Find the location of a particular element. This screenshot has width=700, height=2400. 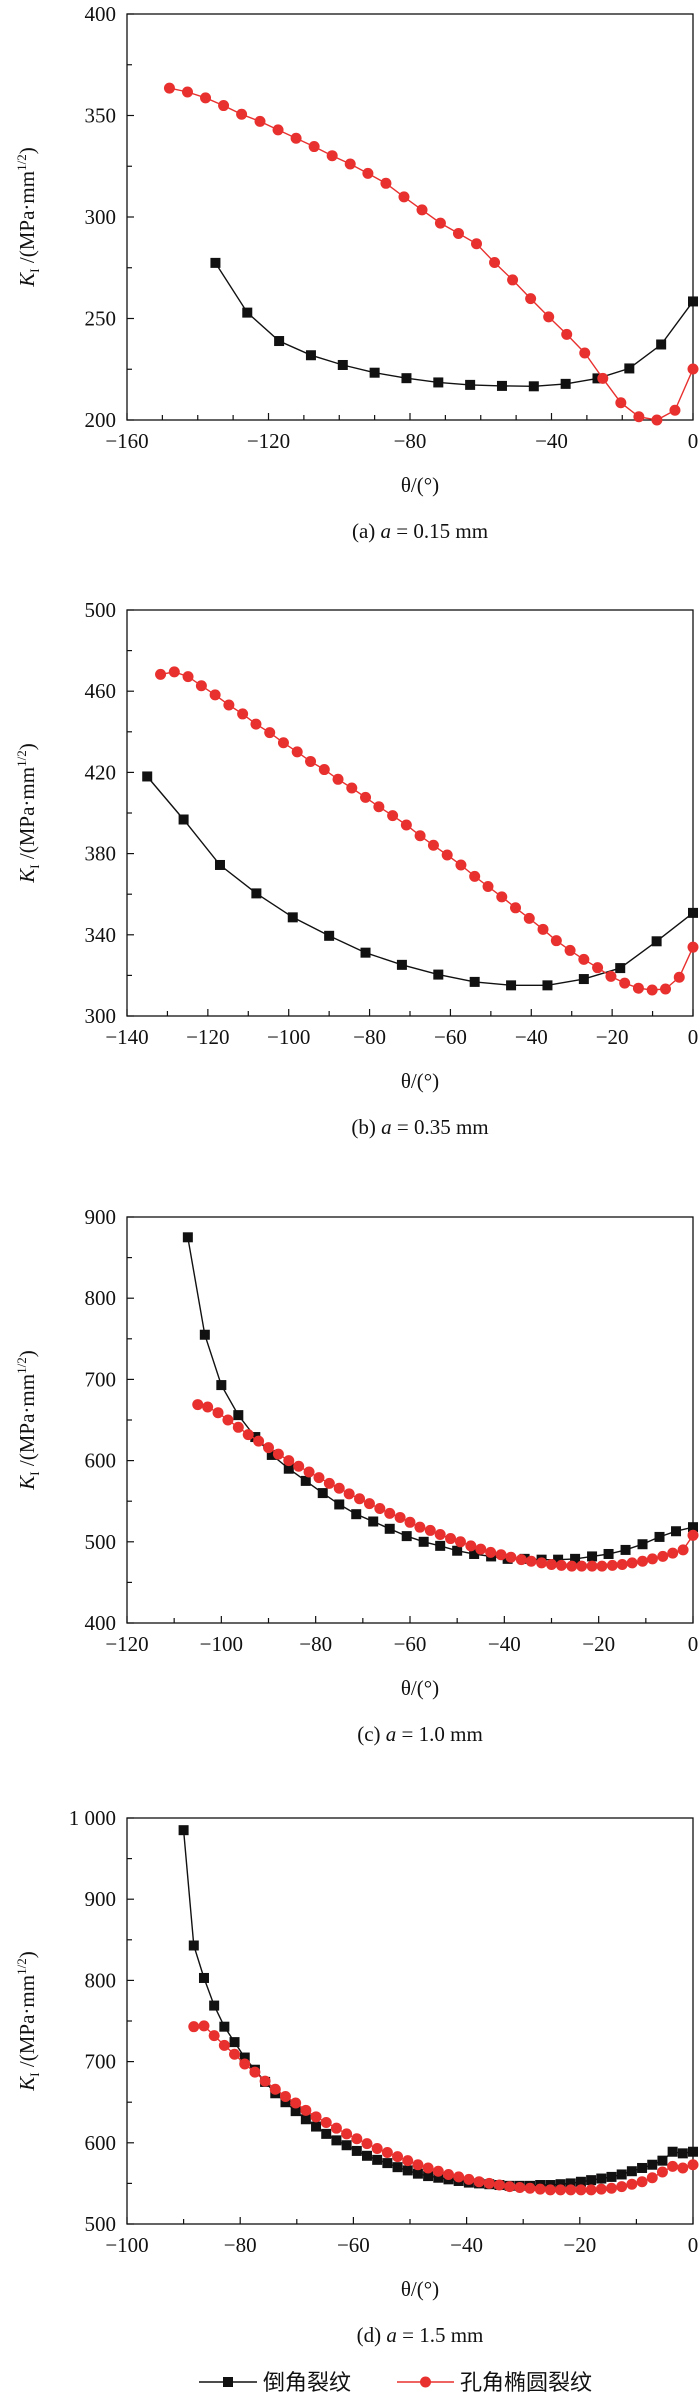

x-tick-label: −140 is located at coordinates (126, 1037).